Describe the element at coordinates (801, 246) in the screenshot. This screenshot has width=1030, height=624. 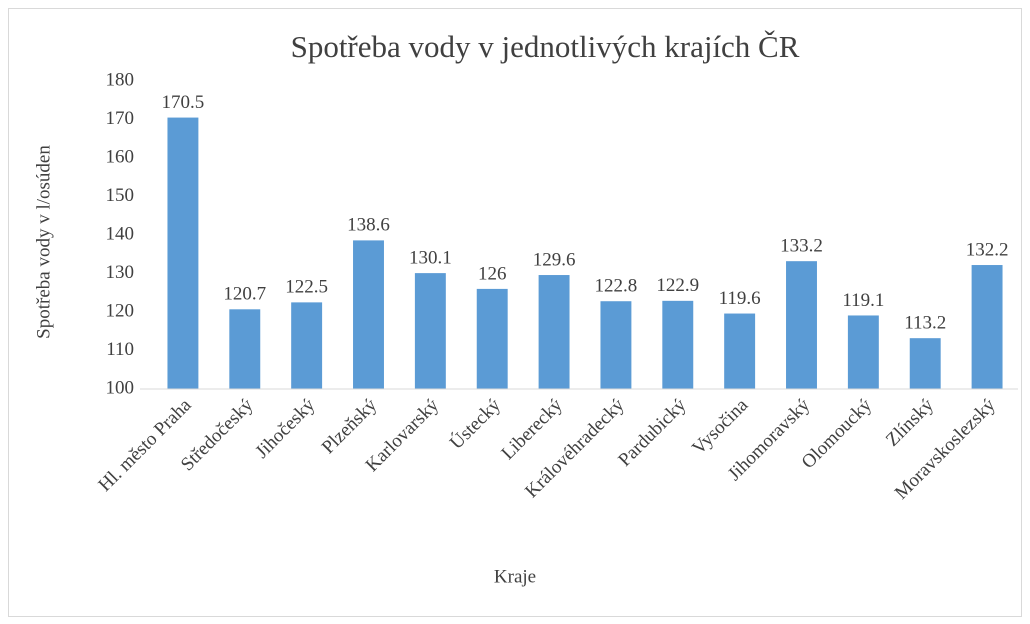
I see `data-label: 133.2` at that location.